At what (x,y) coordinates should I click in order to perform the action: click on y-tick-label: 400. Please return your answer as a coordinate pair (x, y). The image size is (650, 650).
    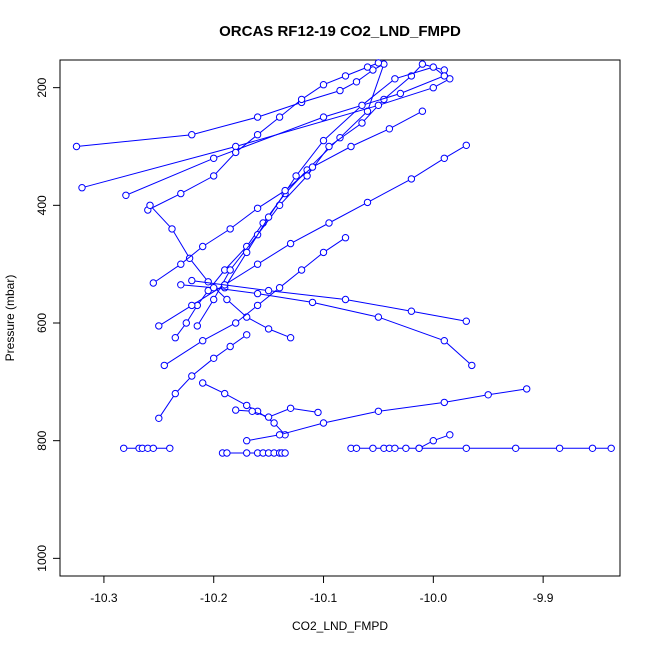
    Looking at the image, I should click on (42, 205).